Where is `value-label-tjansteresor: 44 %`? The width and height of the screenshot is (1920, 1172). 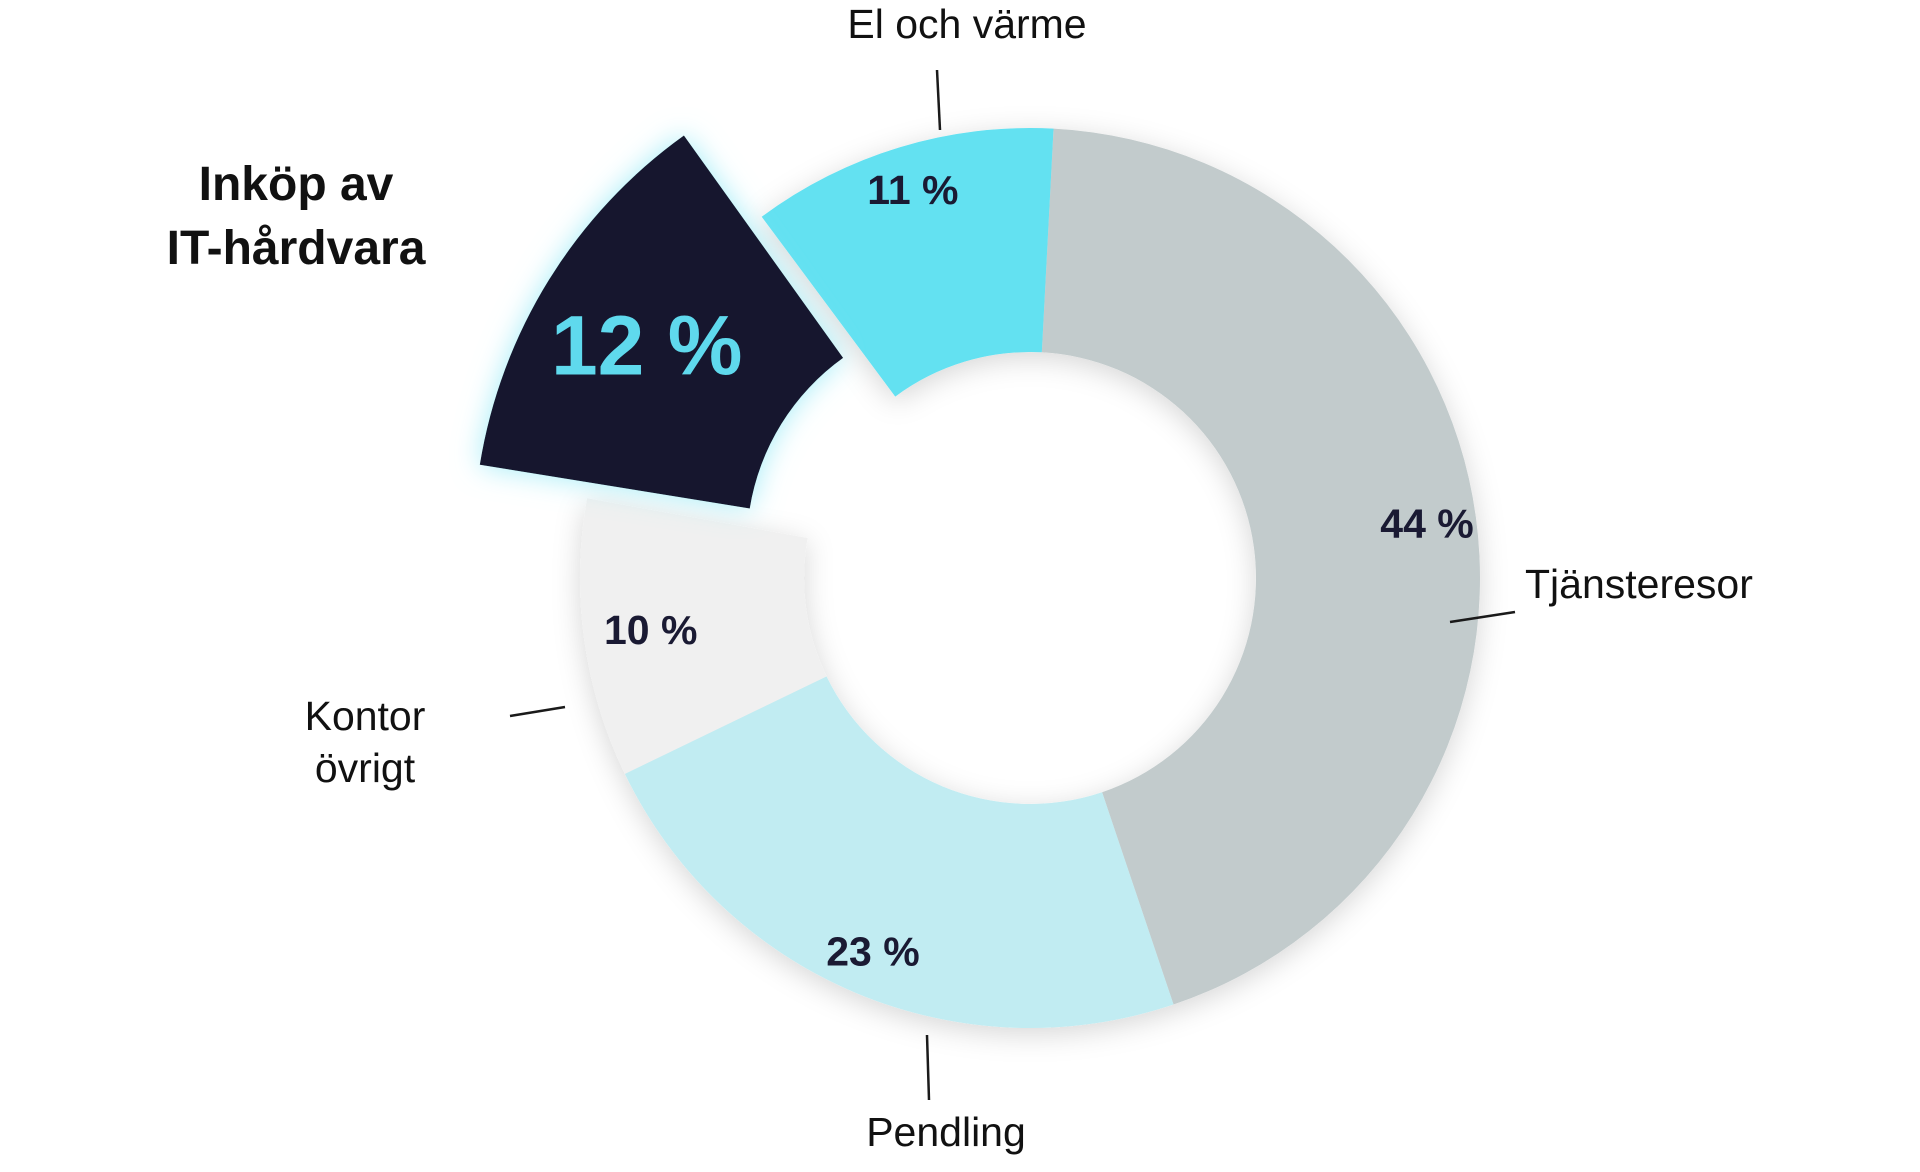
value-label-tjansteresor: 44 % is located at coordinates (1426, 524).